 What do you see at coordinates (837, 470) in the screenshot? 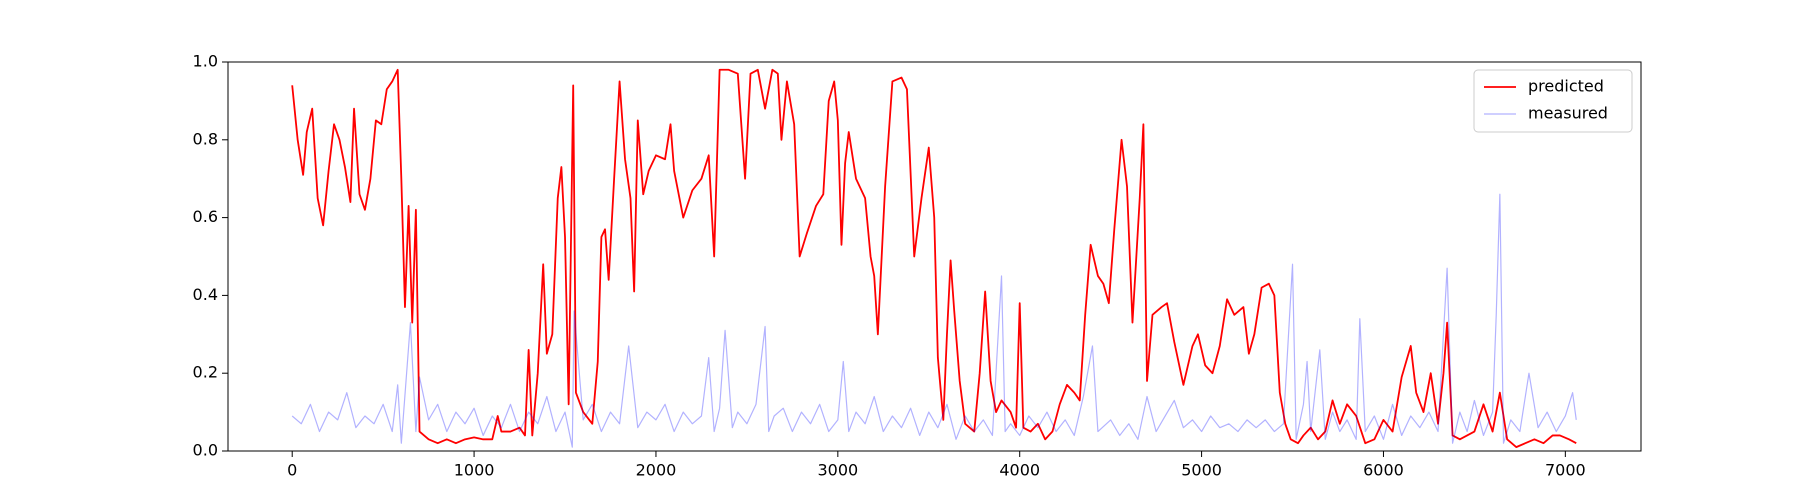
I see `x-tick-label: 3000` at bounding box center [837, 470].